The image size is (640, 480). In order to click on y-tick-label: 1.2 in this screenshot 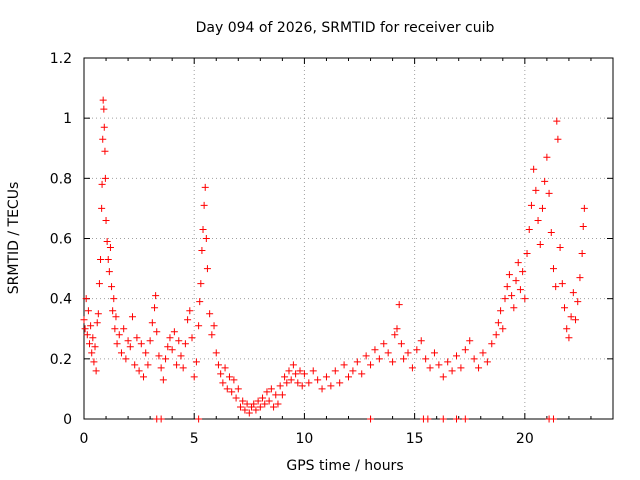, I will do `click(61, 59)`.